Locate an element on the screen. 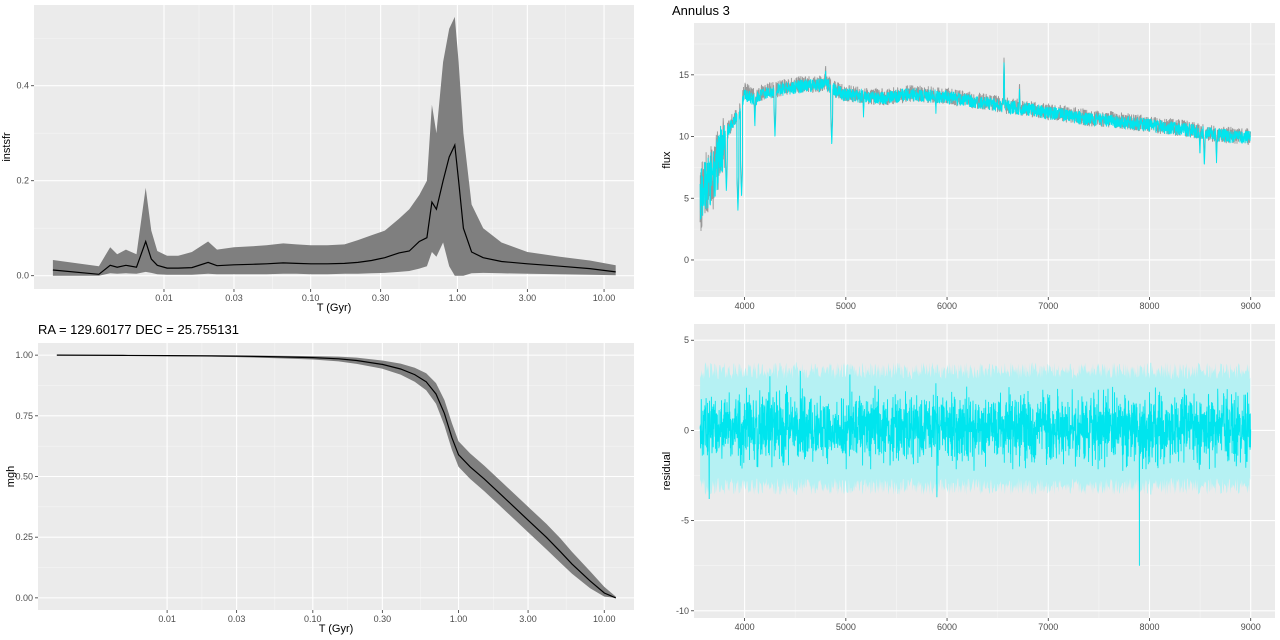  residual-residual-line is located at coordinates (975, 468).